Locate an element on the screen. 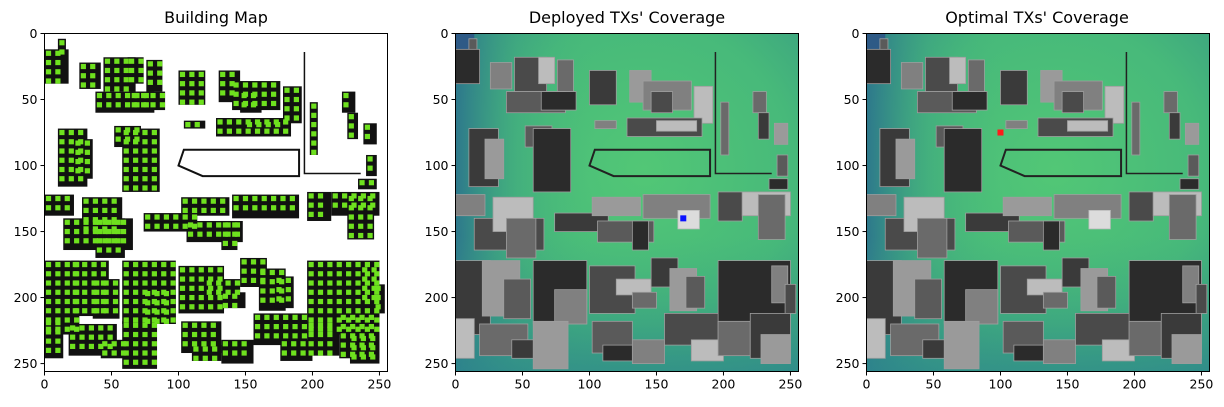  y-tick-labels: 0 50 100 150 200 250 is located at coordinates (29, 198).